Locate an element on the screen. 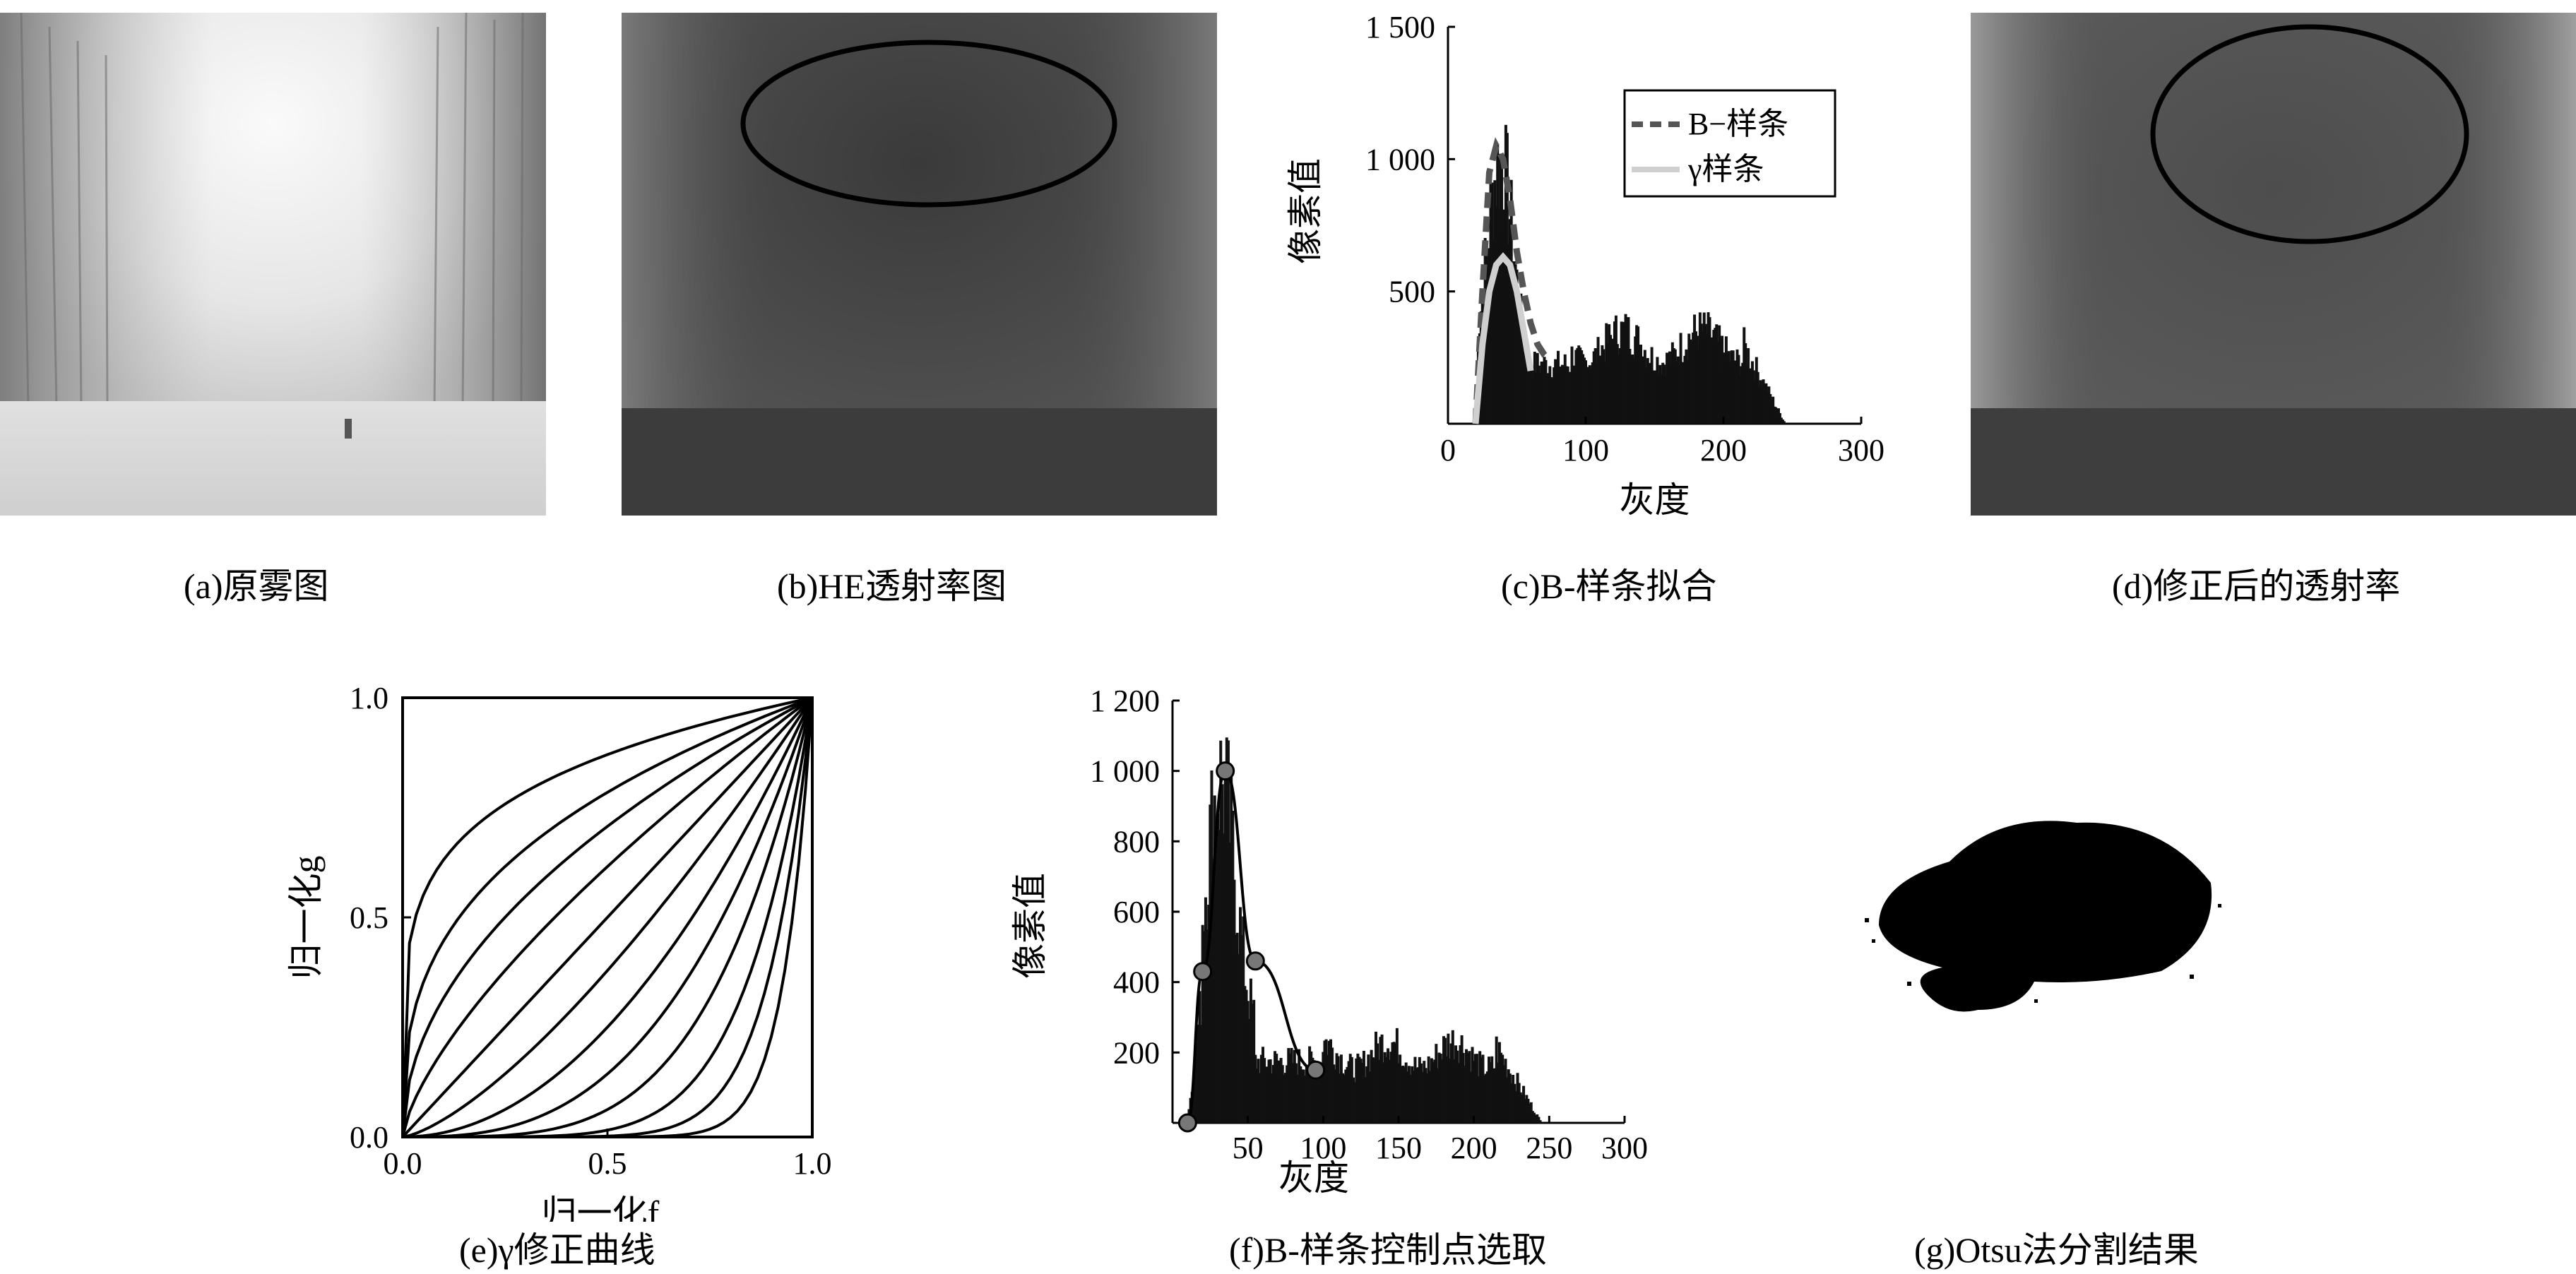 The width and height of the screenshot is (2576, 1274). x-tick-label: 300 is located at coordinates (1624, 1148).